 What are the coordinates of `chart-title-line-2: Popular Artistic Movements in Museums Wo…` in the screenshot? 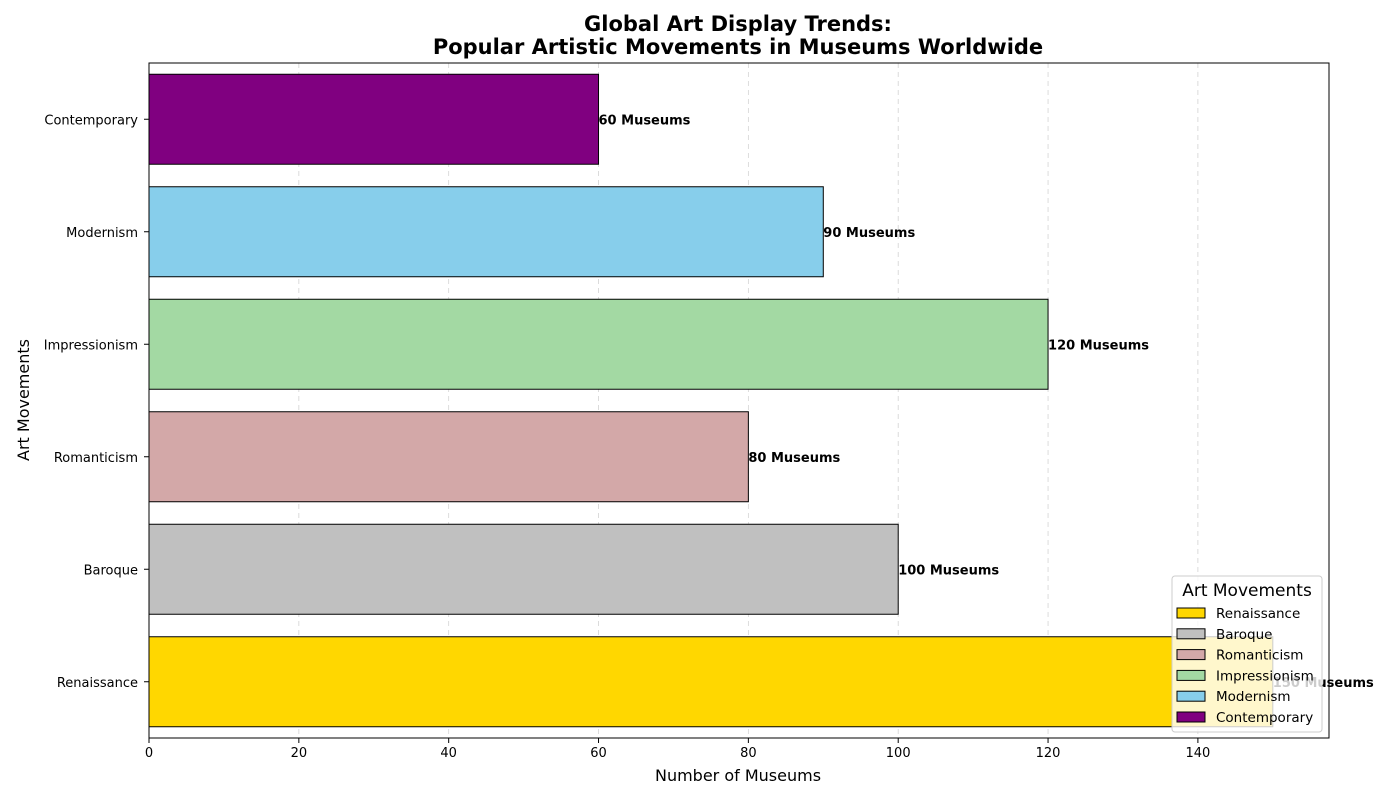 It's located at (738, 47).